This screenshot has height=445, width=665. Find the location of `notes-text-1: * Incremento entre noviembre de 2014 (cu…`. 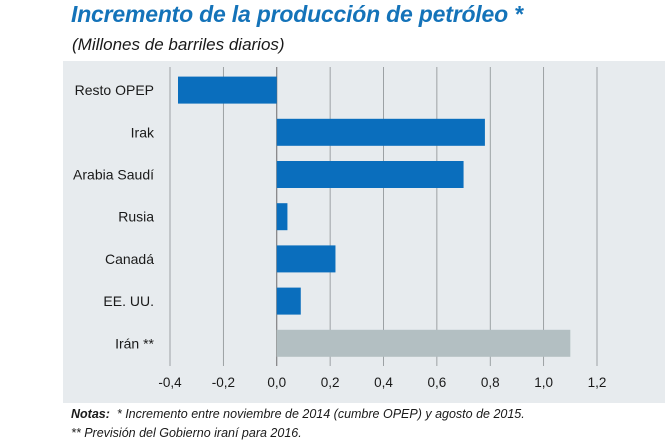

notes-text-1: * Incremento entre noviembre de 2014 (cu… is located at coordinates (320, 414).